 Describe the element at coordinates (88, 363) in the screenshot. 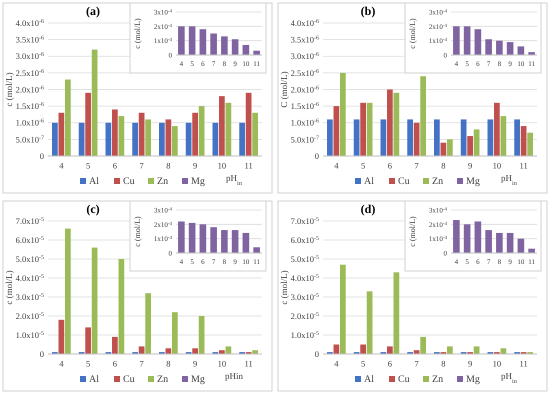

I see `x-tick-label: 5` at that location.